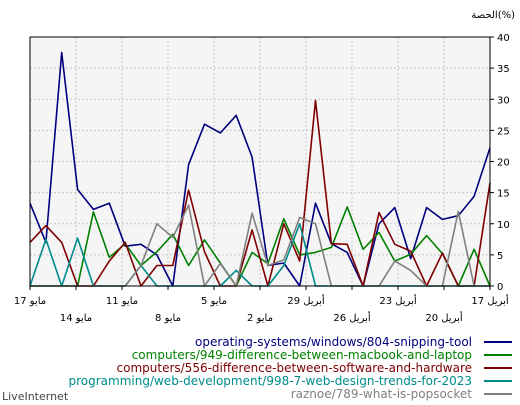  I want to click on x-tick-label: 17 مايو, so click(30, 301).